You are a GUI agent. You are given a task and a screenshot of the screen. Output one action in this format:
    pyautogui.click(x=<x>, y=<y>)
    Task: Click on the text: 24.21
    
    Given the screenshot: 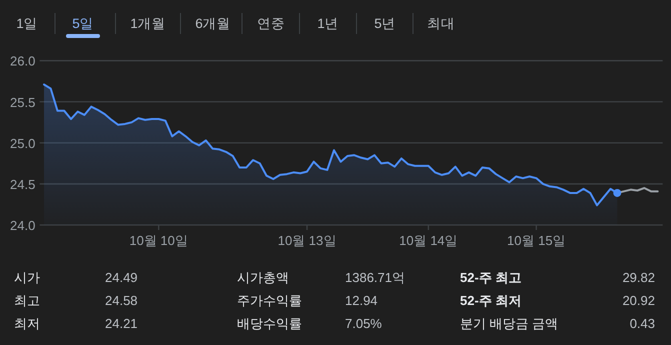 What is the action you would take?
    pyautogui.click(x=121, y=323)
    